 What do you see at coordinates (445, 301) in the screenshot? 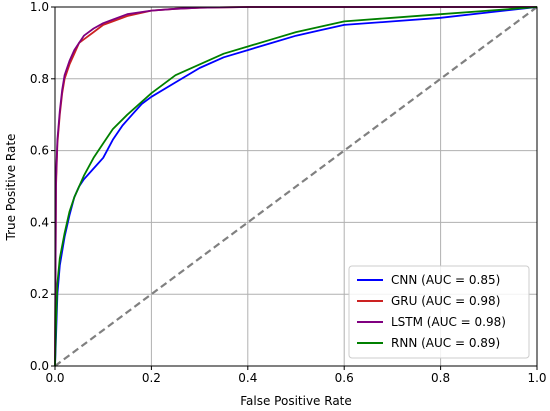
I see `legend-label-gru: GRU (AUC = 0.98)` at bounding box center [445, 301].